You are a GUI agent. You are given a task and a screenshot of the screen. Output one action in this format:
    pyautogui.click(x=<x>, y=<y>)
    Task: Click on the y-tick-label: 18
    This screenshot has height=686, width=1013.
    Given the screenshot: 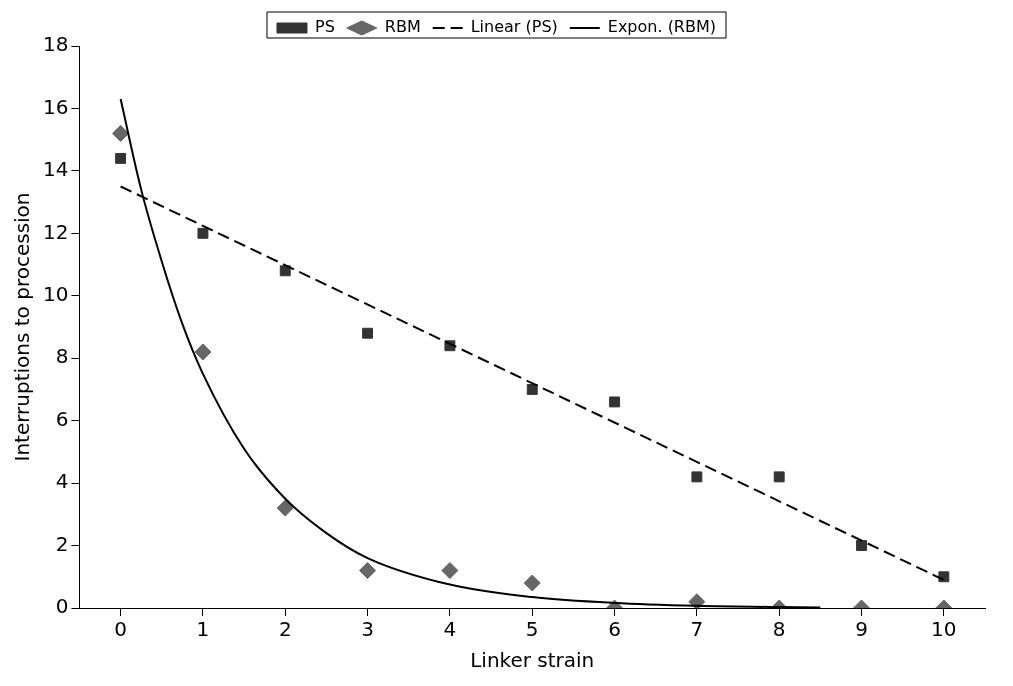 What is the action you would take?
    pyautogui.click(x=56, y=44)
    